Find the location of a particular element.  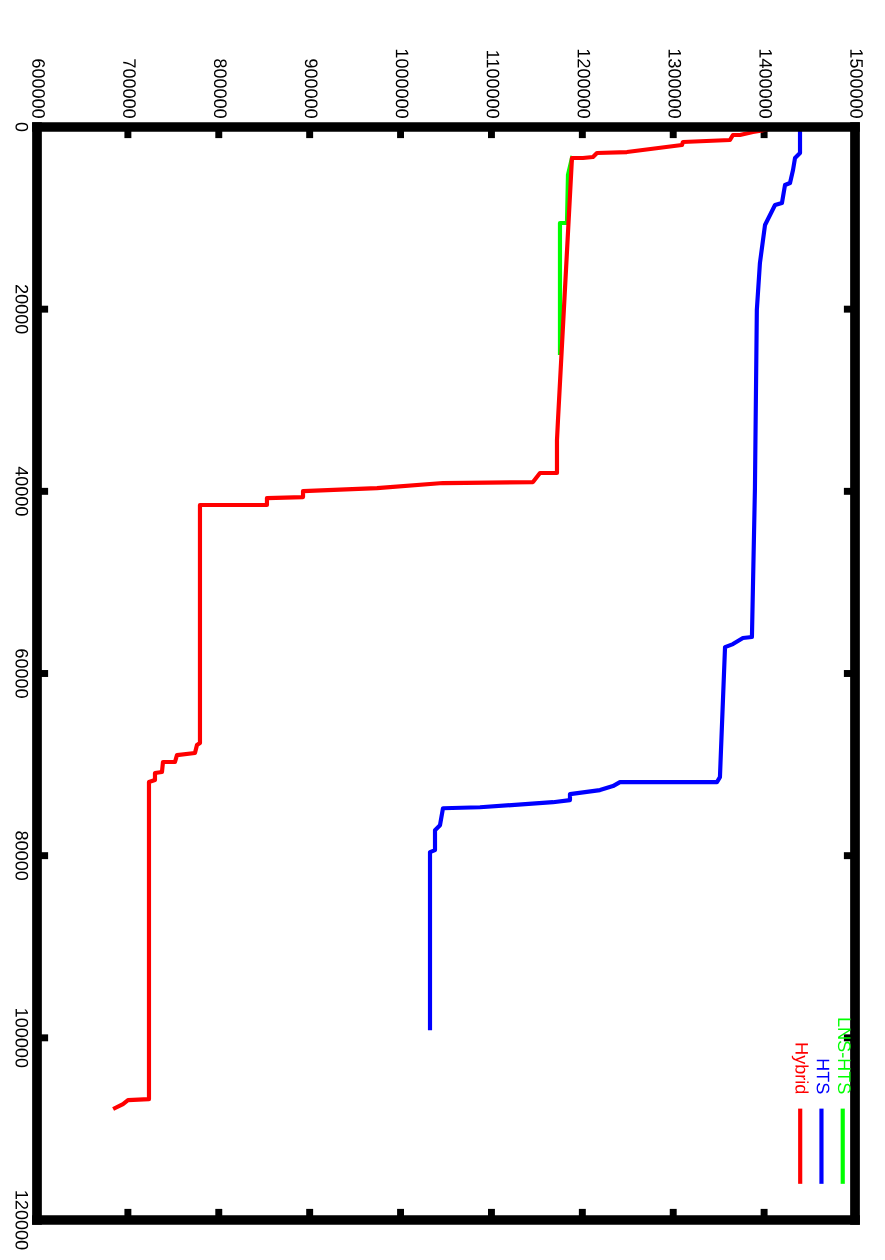

y-tick-label: 80000 is located at coordinates (22, 856).